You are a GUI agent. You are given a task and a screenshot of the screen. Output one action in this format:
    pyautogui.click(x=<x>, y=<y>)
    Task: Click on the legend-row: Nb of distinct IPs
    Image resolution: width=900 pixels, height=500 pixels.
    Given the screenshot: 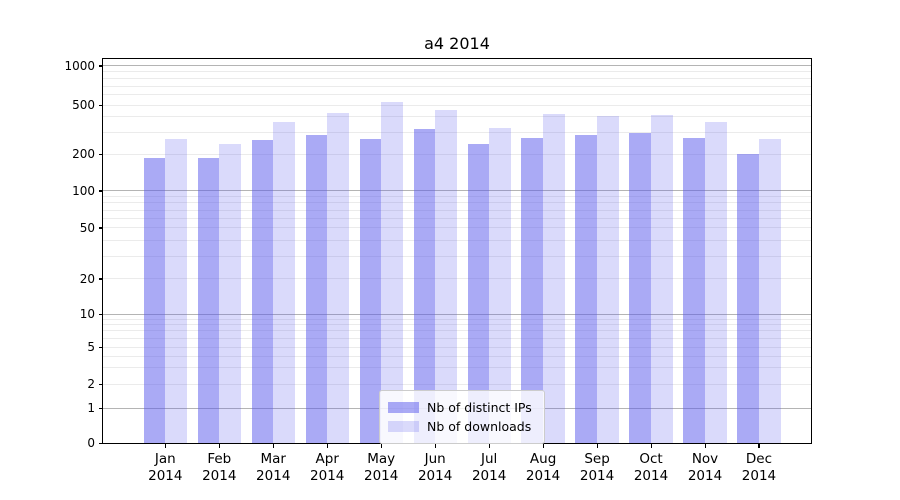 What is the action you would take?
    pyautogui.click(x=462, y=407)
    